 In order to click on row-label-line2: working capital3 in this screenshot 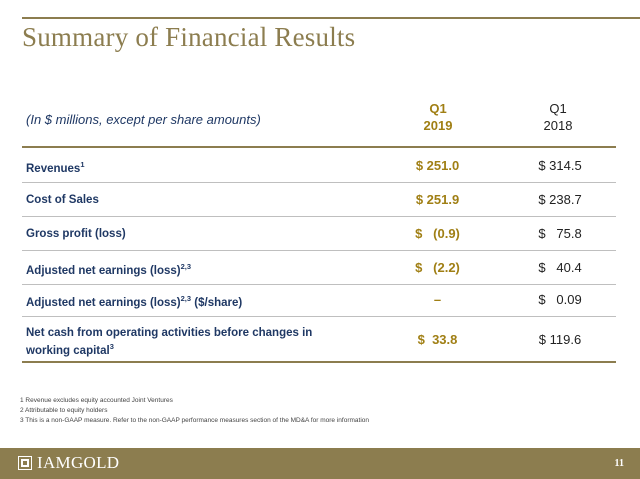, I will do `click(70, 349)`.